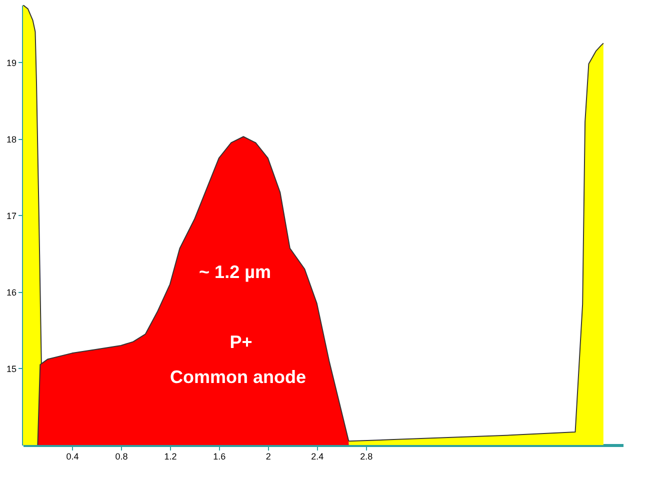  Describe the element at coordinates (11, 292) in the screenshot. I see `y-tick-label: 16` at that location.